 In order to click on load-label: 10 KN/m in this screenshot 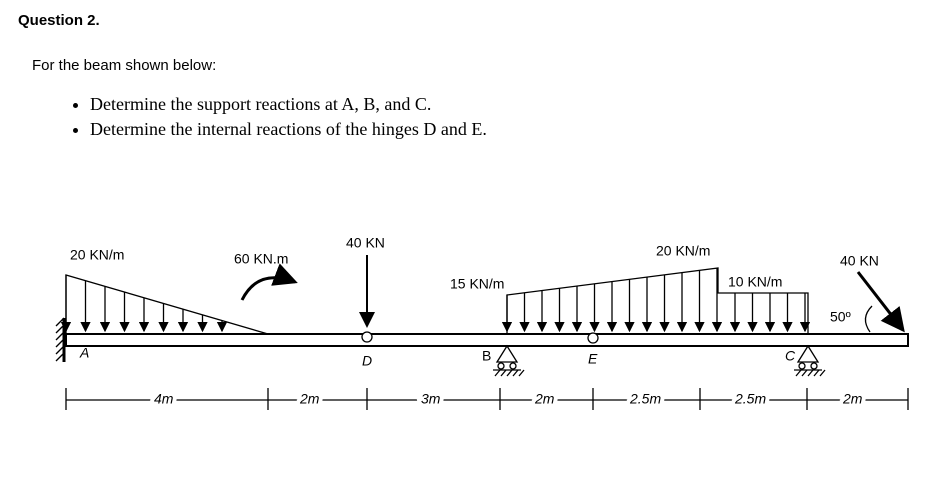, I will do `click(755, 282)`.